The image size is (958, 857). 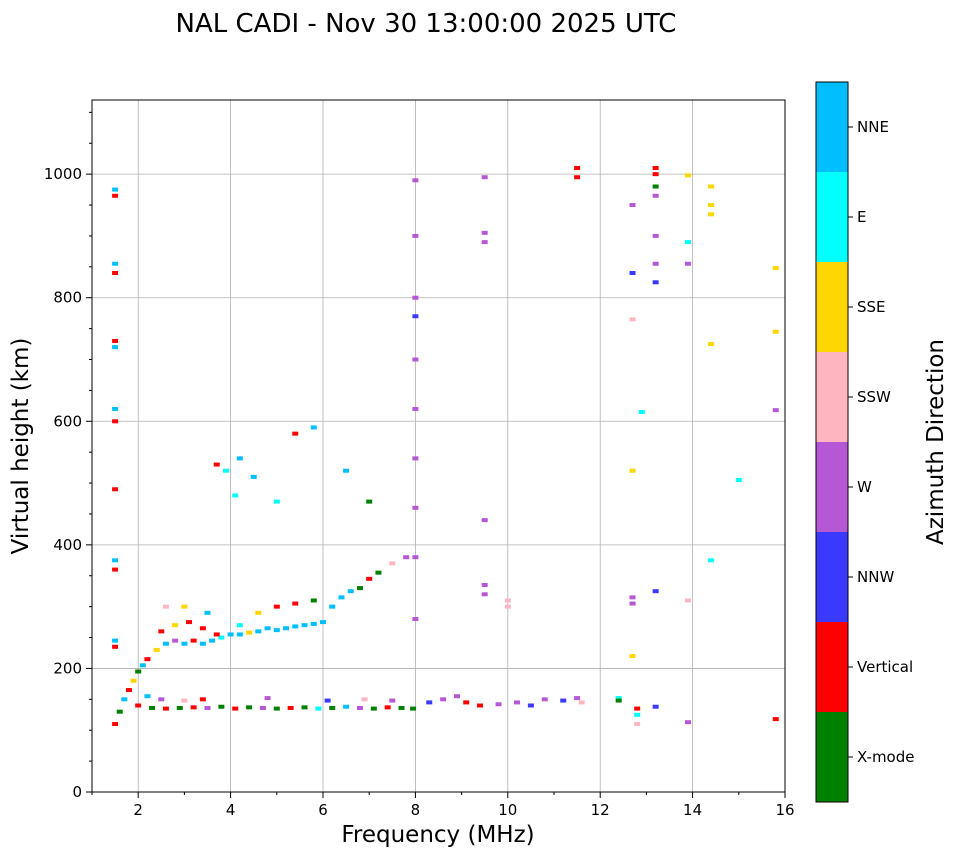 I want to click on x-tick-label: 4, so click(x=231, y=810).